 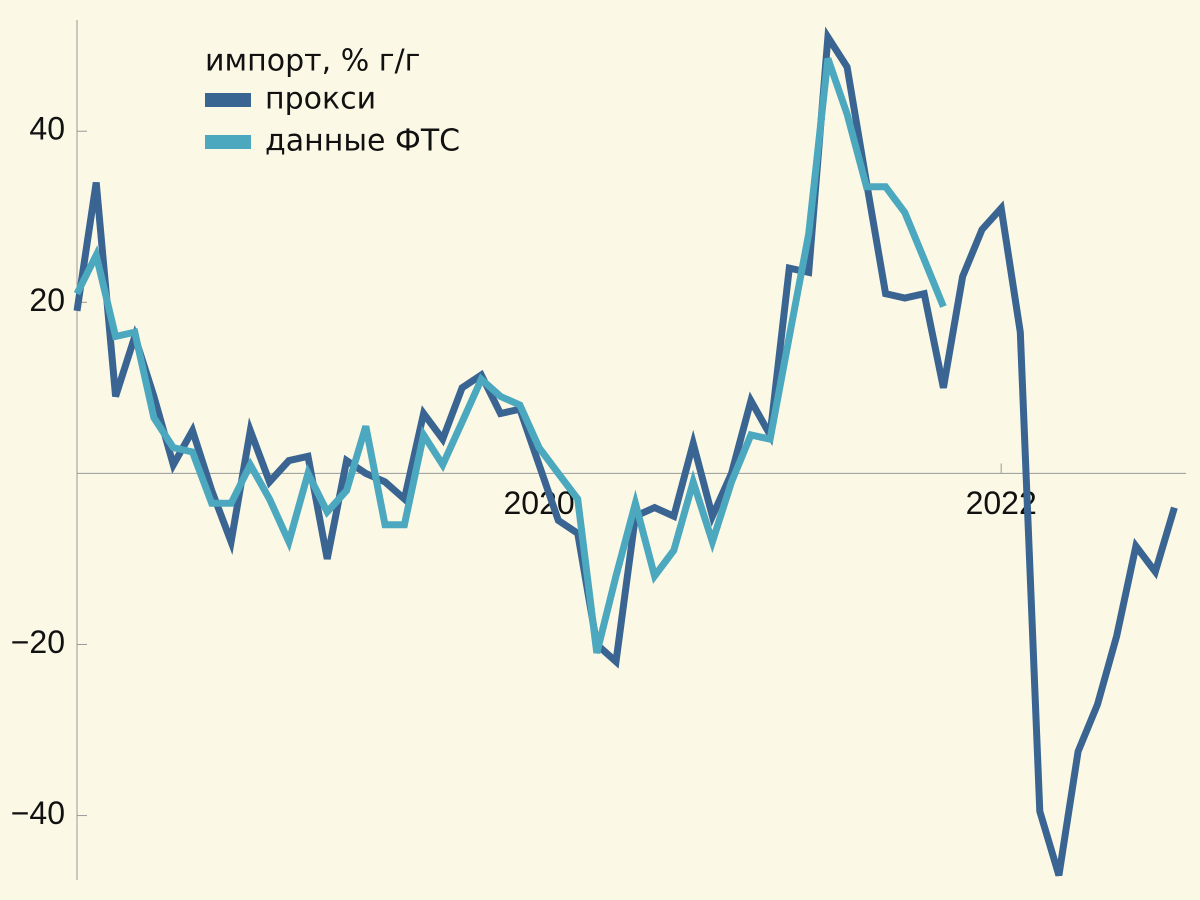 I want to click on x-tick-label: 2020, so click(x=538, y=503).